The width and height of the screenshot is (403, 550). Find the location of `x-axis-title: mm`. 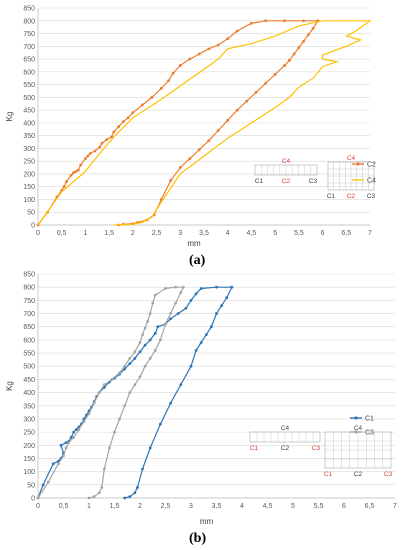

x-axis-title: mm is located at coordinates (194, 243).